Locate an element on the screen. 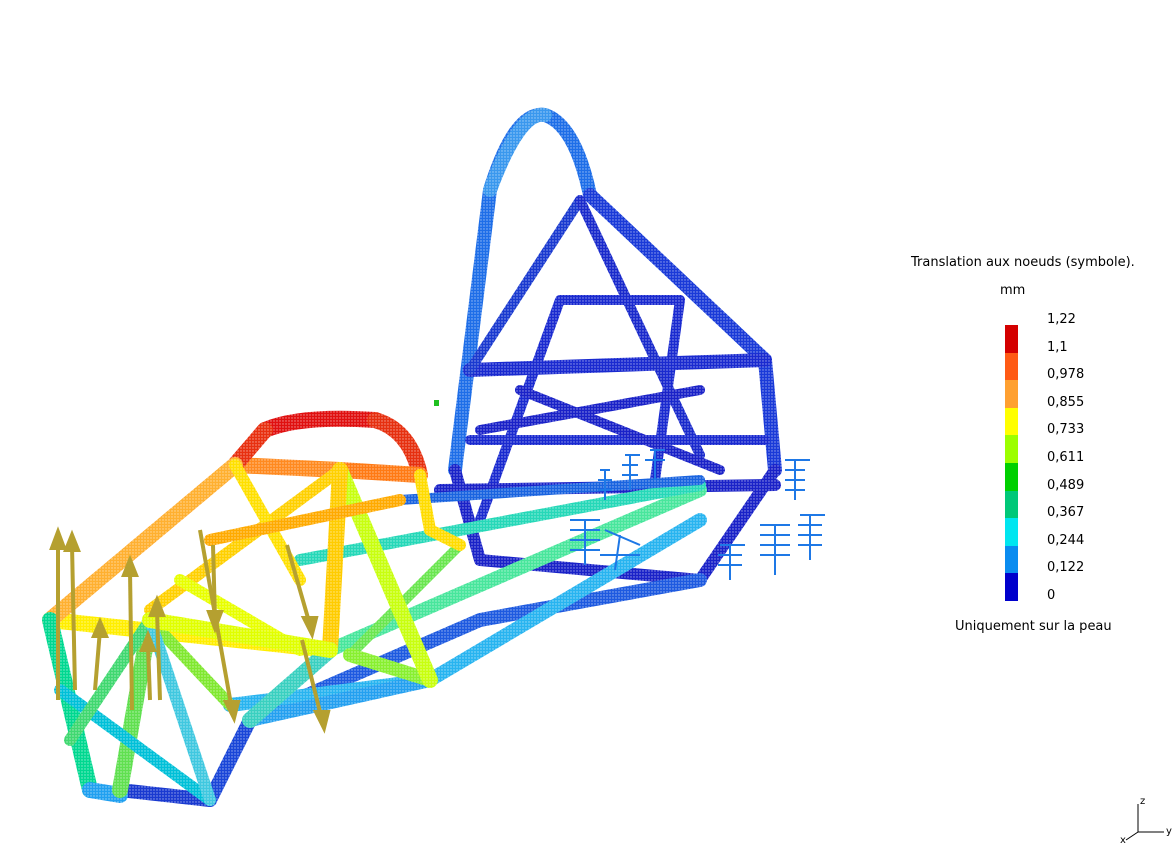 This screenshot has width=1175, height=845. legend-tick-label: 0,855 is located at coordinates (1066, 402).